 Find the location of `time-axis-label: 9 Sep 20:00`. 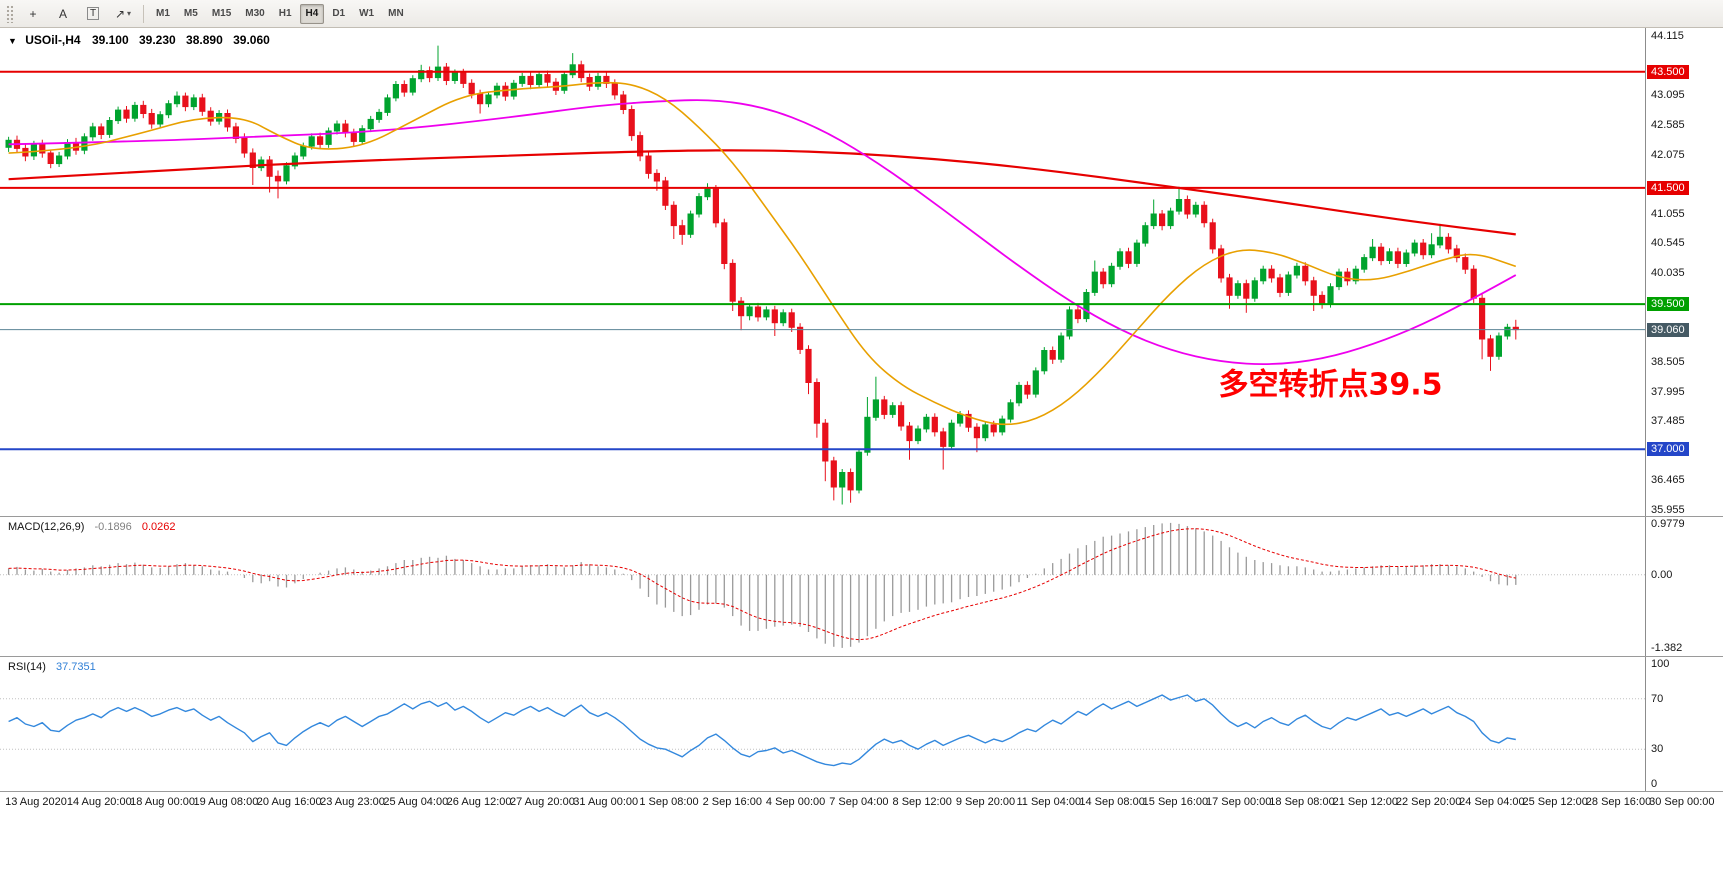

time-axis-label: 9 Sep 20:00 is located at coordinates (985, 802).